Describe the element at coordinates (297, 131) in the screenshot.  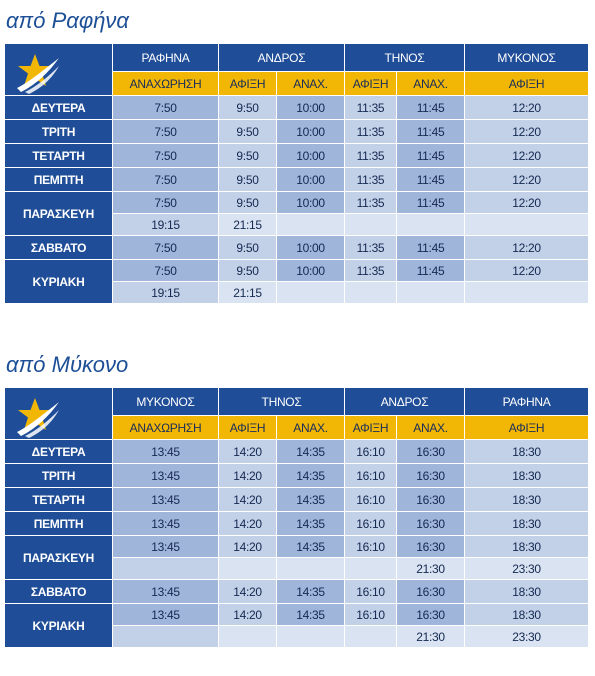
I see `table-row: ΤΡΙΤΗ 7:50 9:50 10:00 11:35 11:45 12:20` at that location.